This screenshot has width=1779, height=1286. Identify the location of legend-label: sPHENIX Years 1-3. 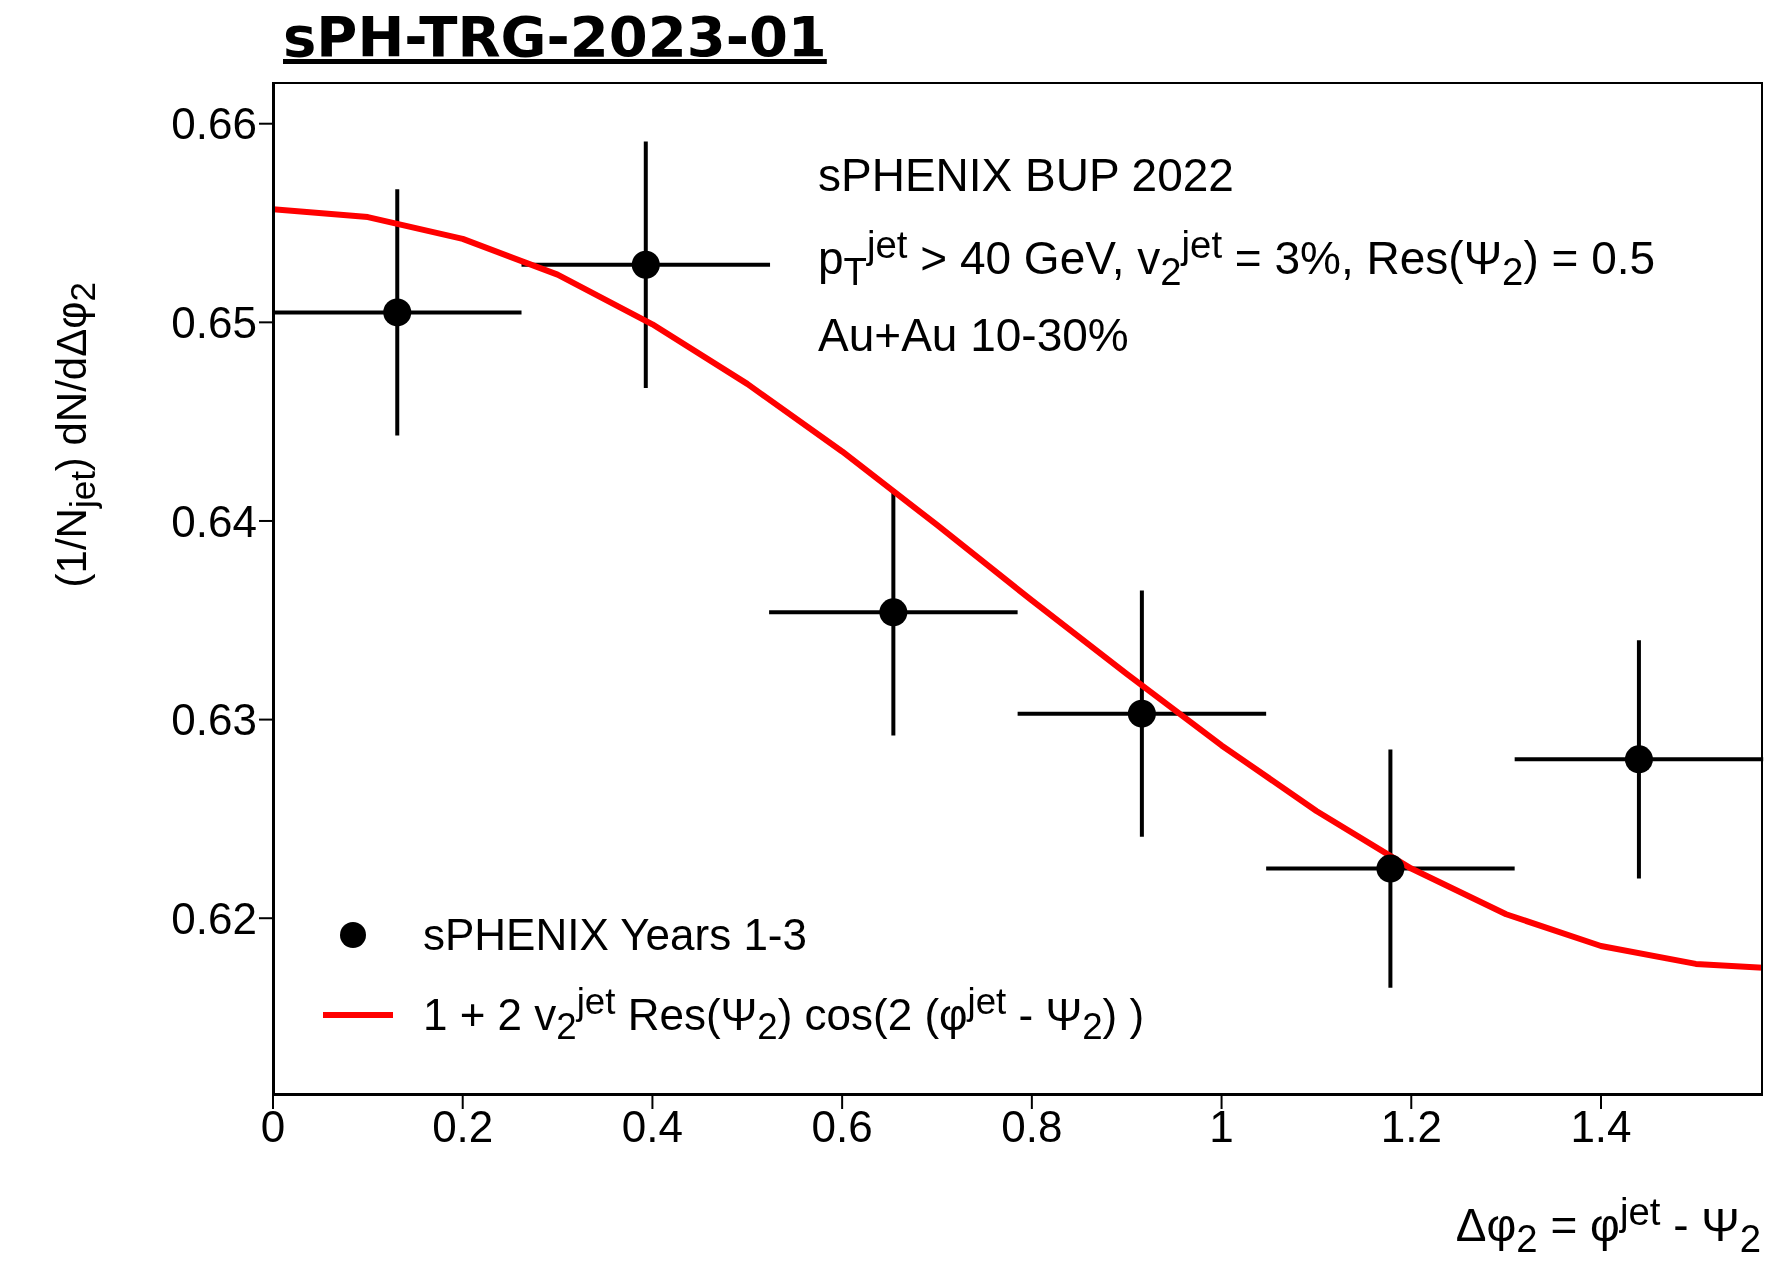
(615, 935).